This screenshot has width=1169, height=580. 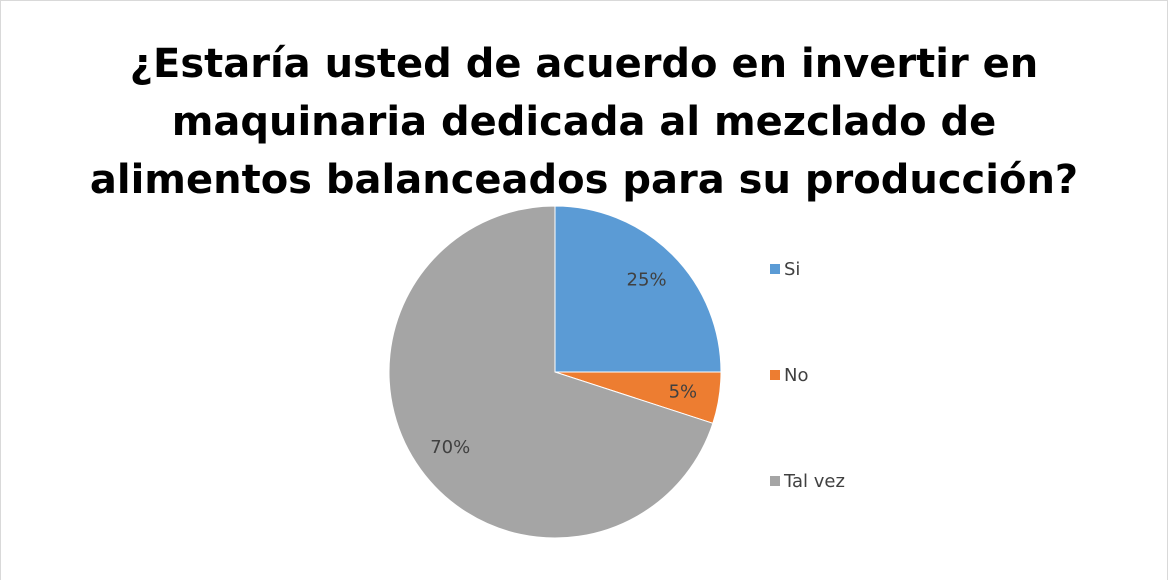 What do you see at coordinates (584, 122) in the screenshot?
I see `chart-title: maquinaria dedicada al mezclado de` at bounding box center [584, 122].